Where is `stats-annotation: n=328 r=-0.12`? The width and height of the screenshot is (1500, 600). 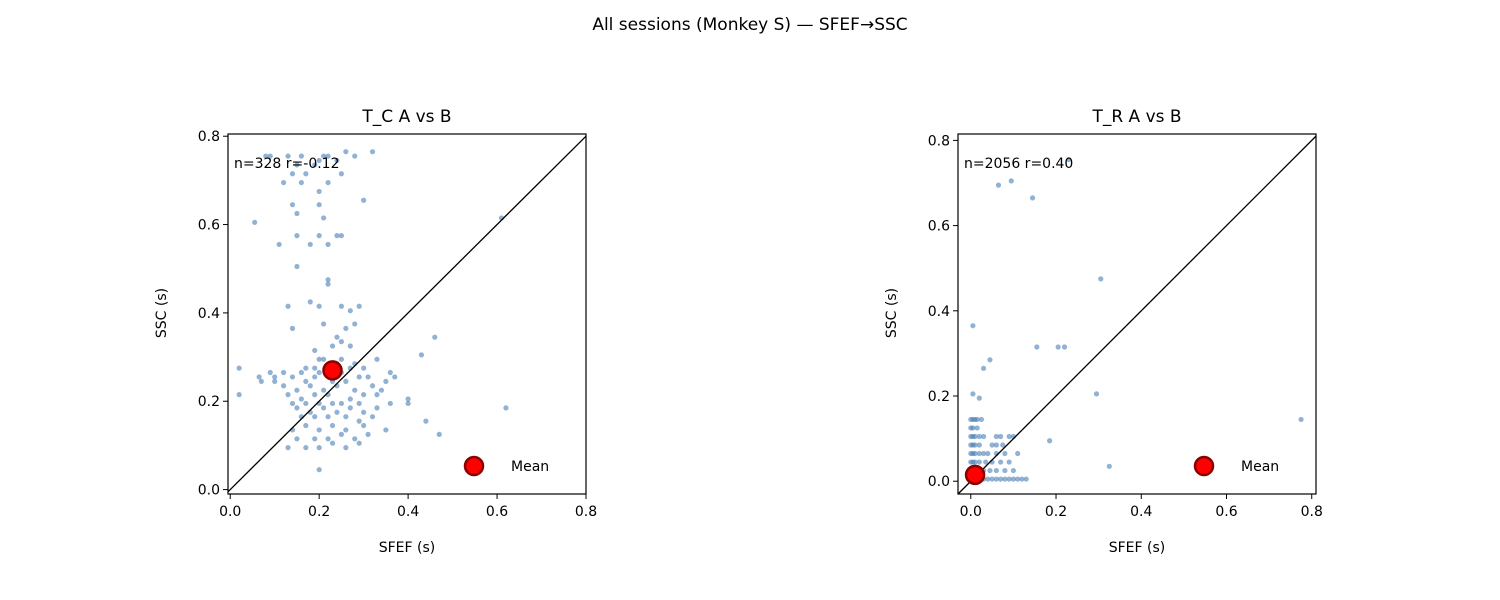 stats-annotation: n=328 r=-0.12 is located at coordinates (287, 164).